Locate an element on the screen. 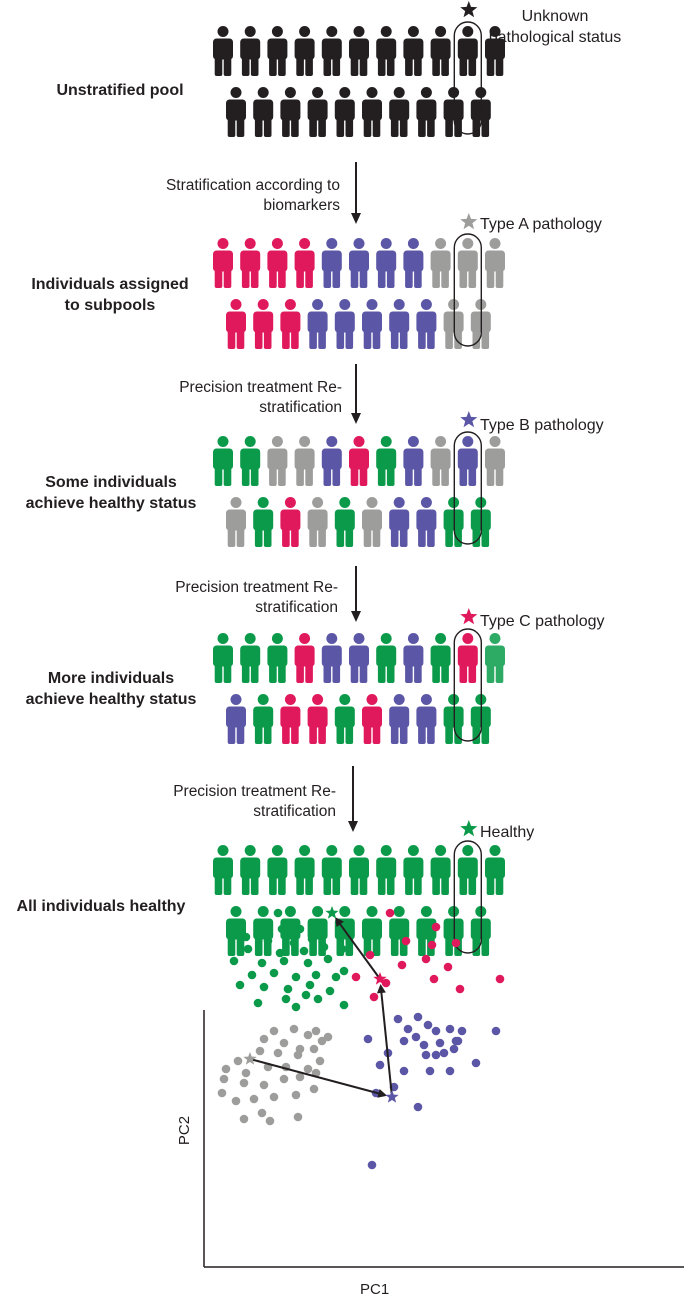  flow-arrowhead is located at coordinates (356, 218).